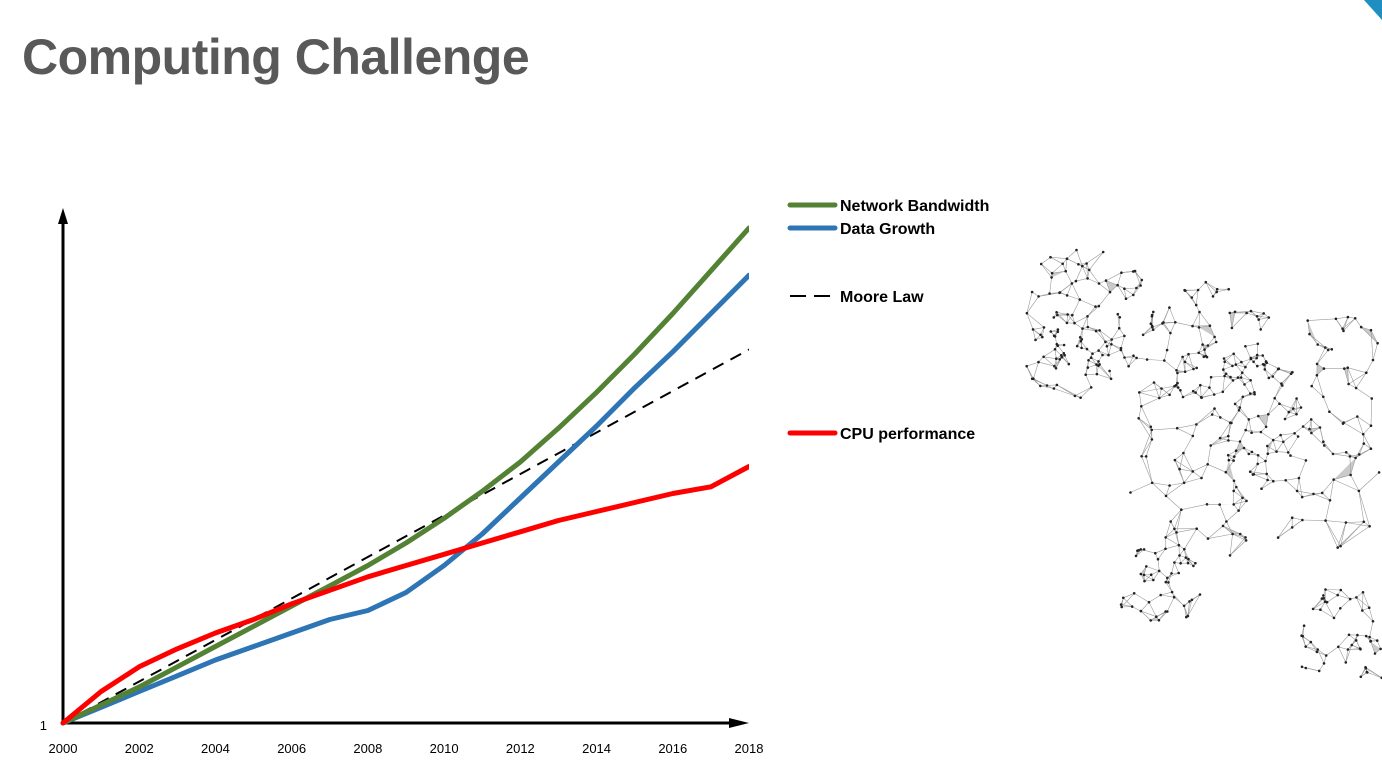  What do you see at coordinates (907, 434) in the screenshot?
I see `legend-label-cpu-performance: CPU performance` at bounding box center [907, 434].